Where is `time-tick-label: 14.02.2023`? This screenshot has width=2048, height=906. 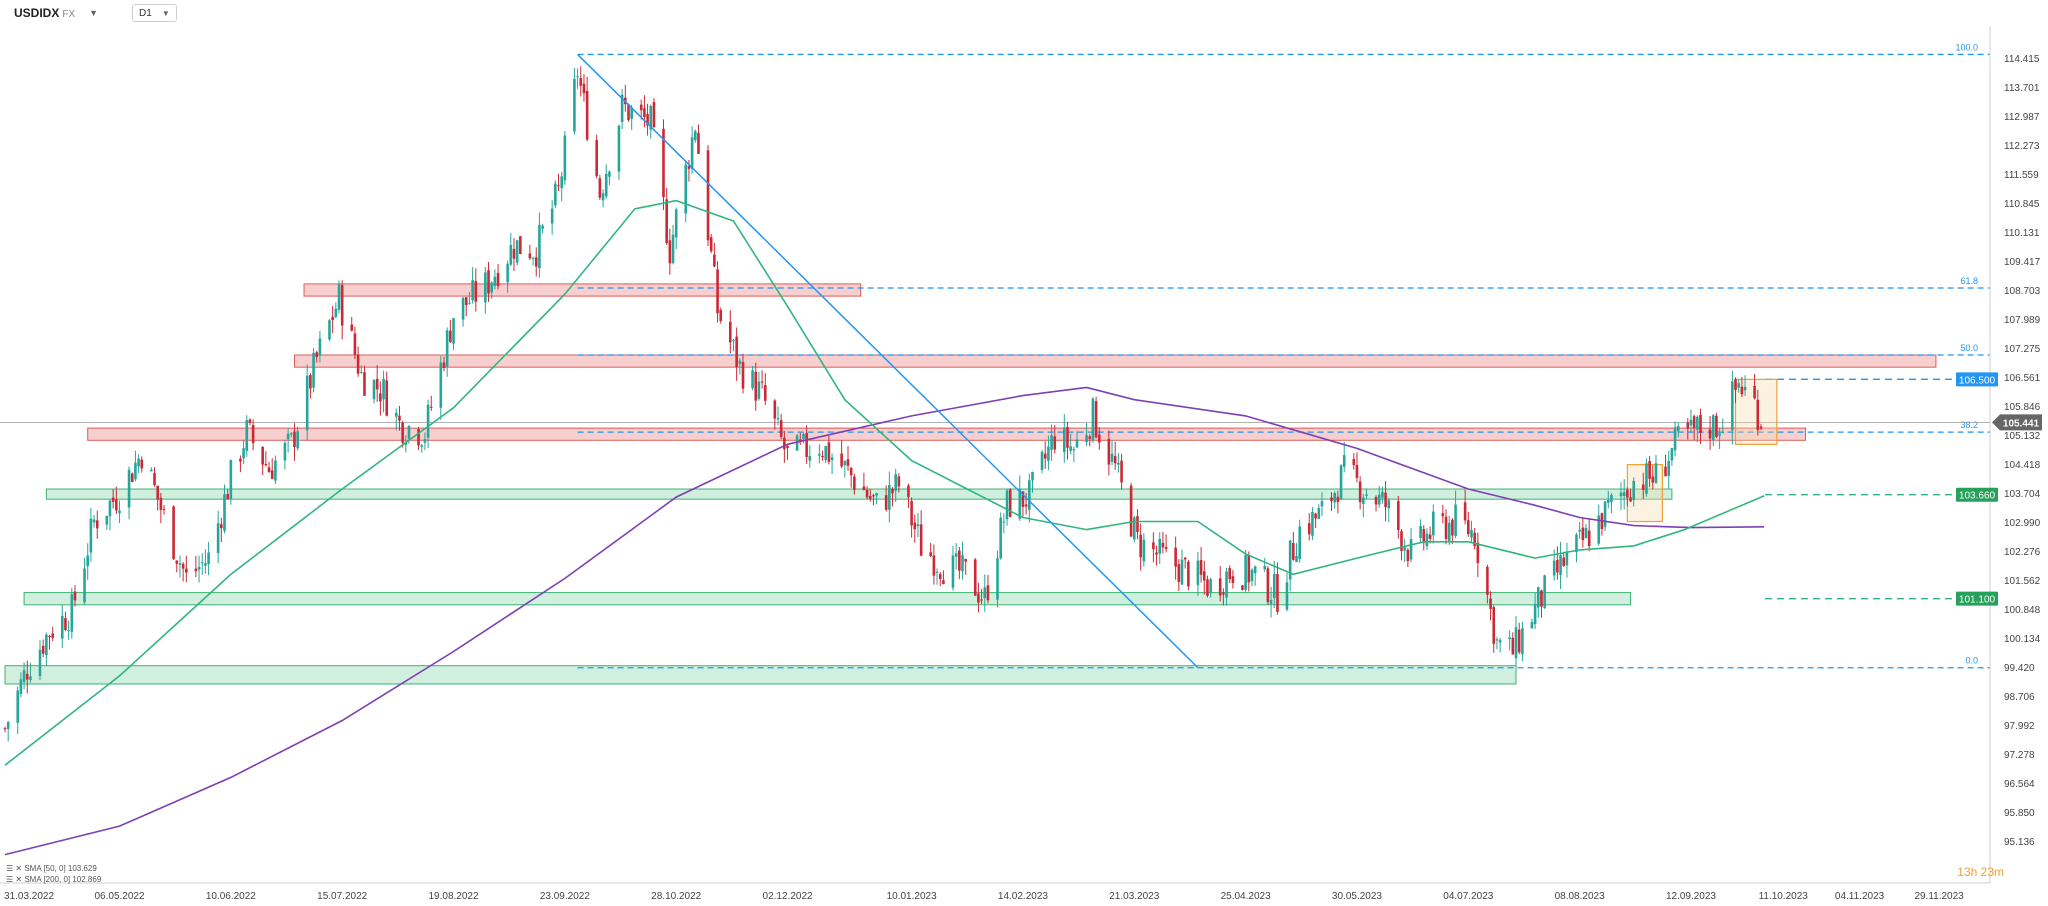
time-tick-label: 14.02.2023 is located at coordinates (1023, 896).